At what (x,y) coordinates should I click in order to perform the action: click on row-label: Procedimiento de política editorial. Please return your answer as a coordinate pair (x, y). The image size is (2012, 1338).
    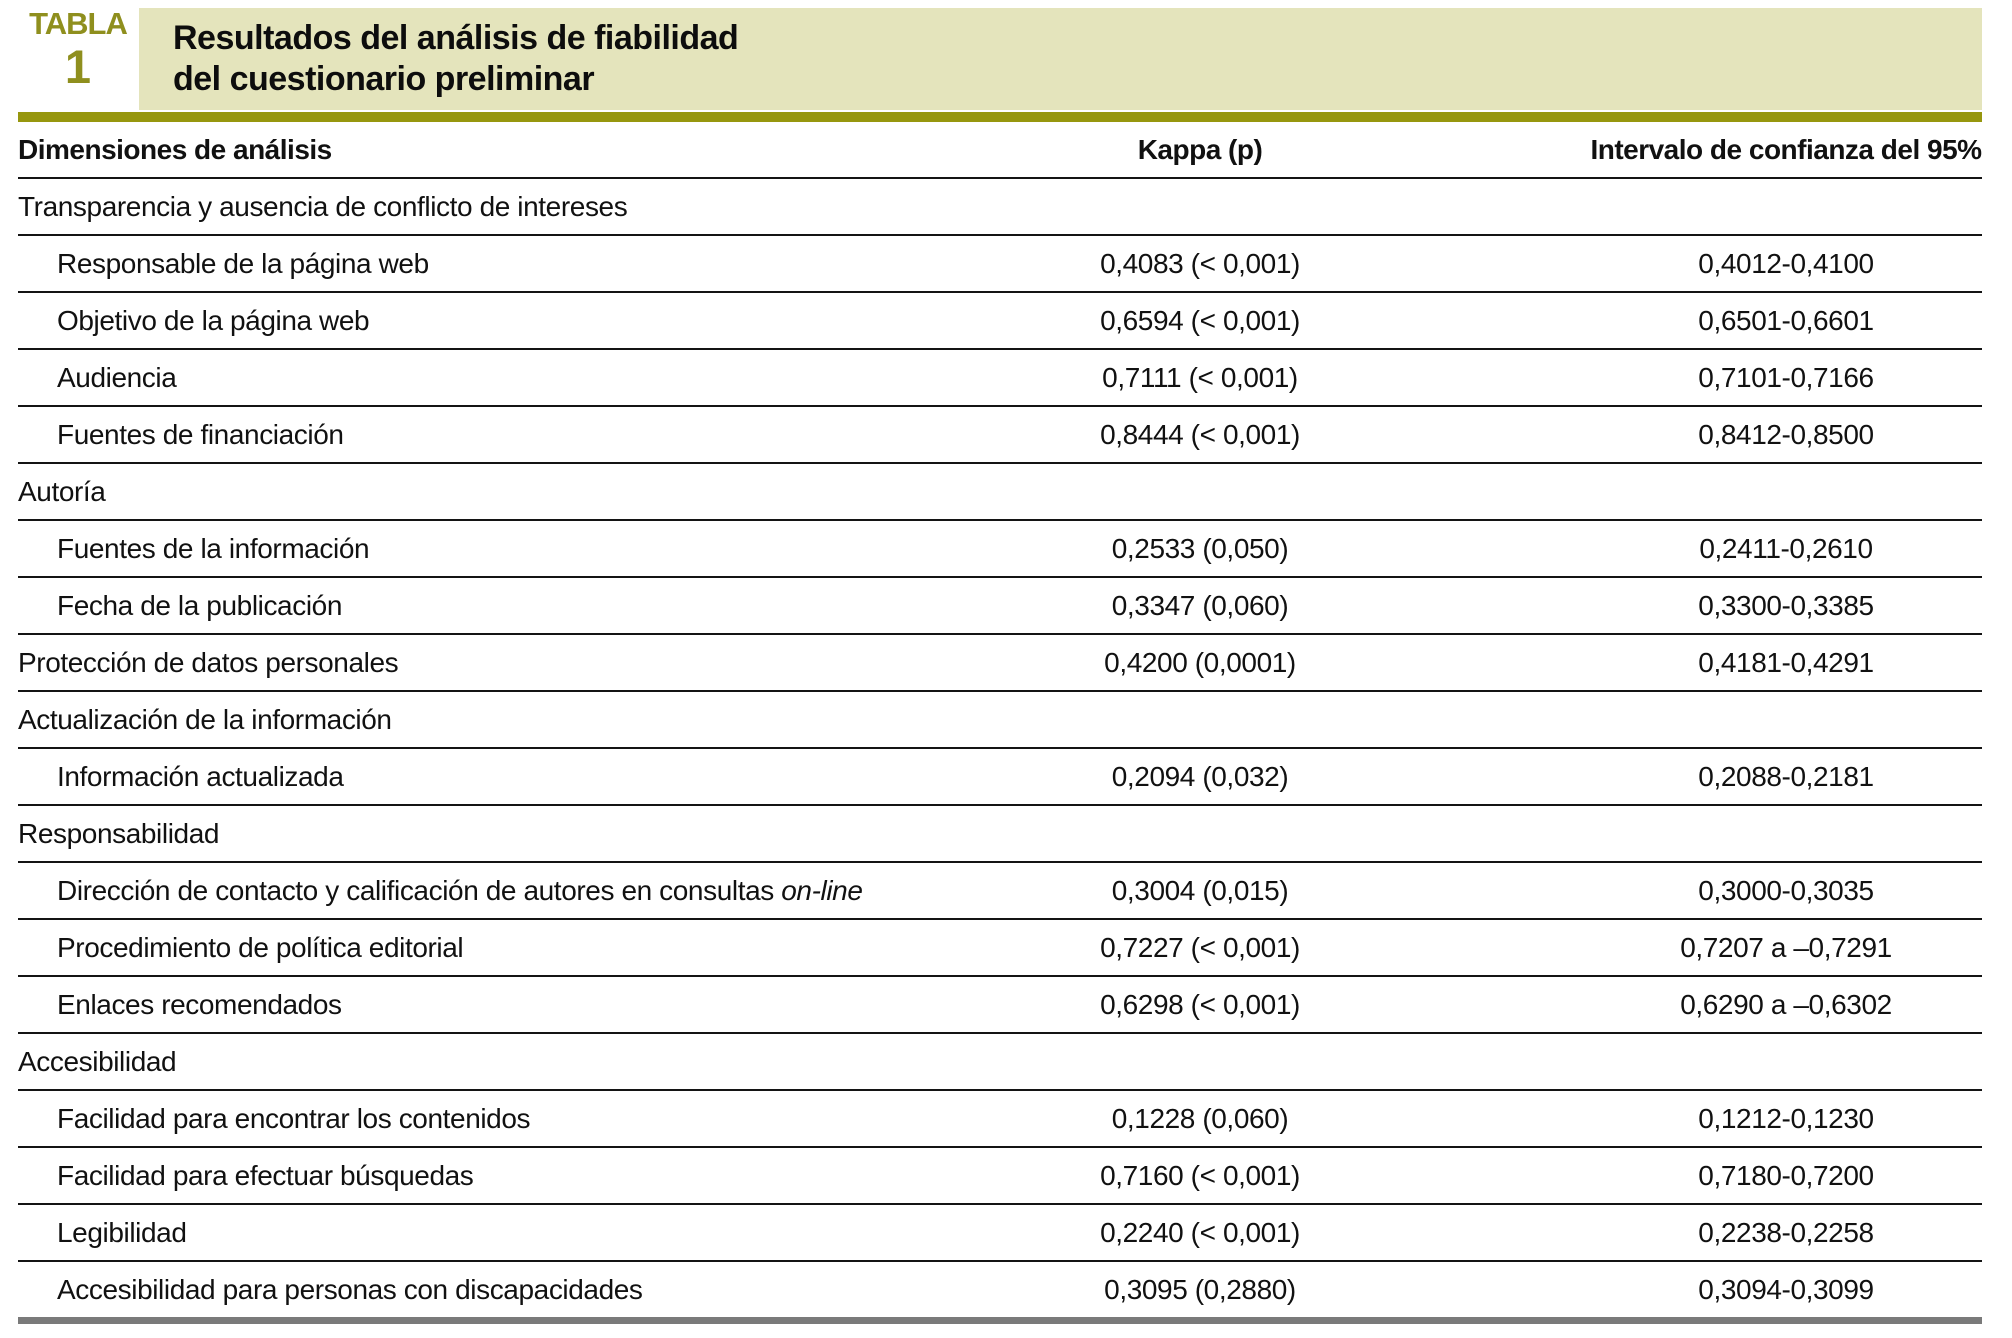
    Looking at the image, I should click on (498, 948).